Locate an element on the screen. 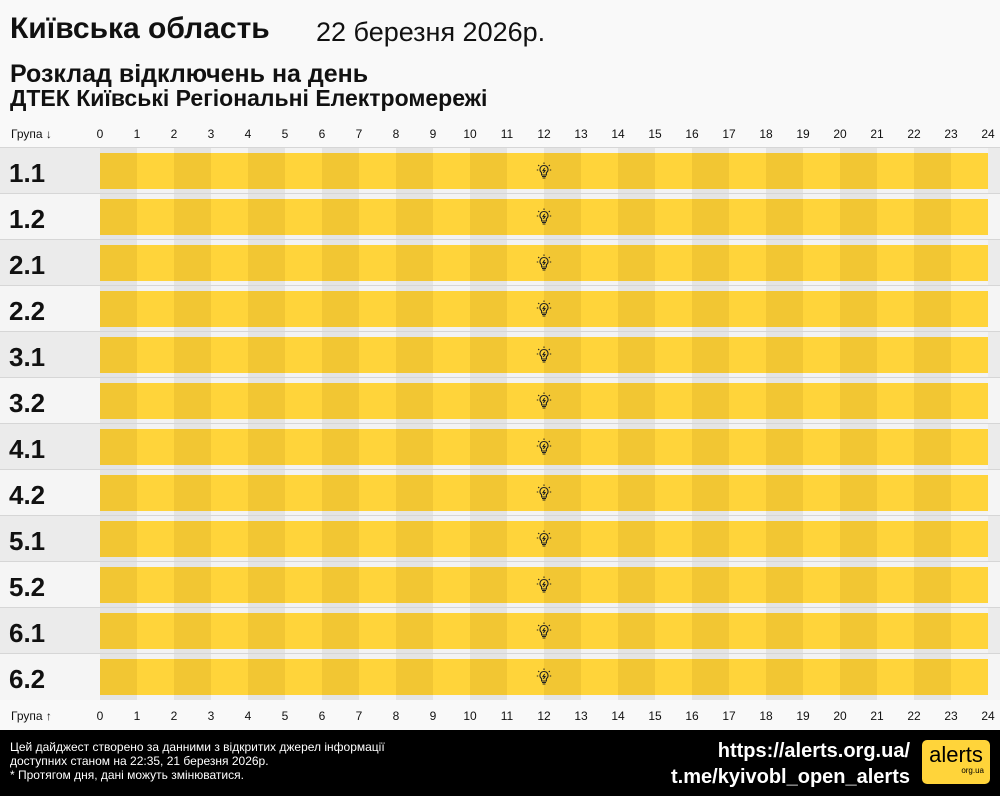 This screenshot has width=1000, height=796. group-row: 6.2 is located at coordinates (500, 676).